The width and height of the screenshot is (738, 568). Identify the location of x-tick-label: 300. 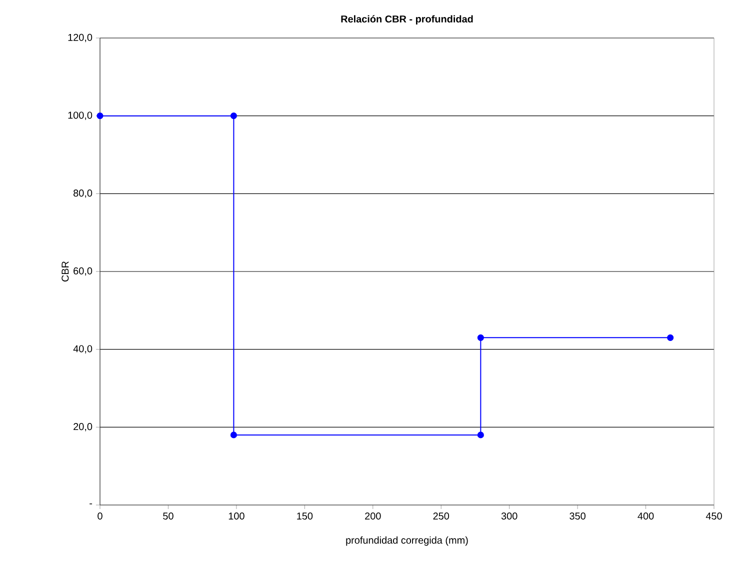
(509, 516).